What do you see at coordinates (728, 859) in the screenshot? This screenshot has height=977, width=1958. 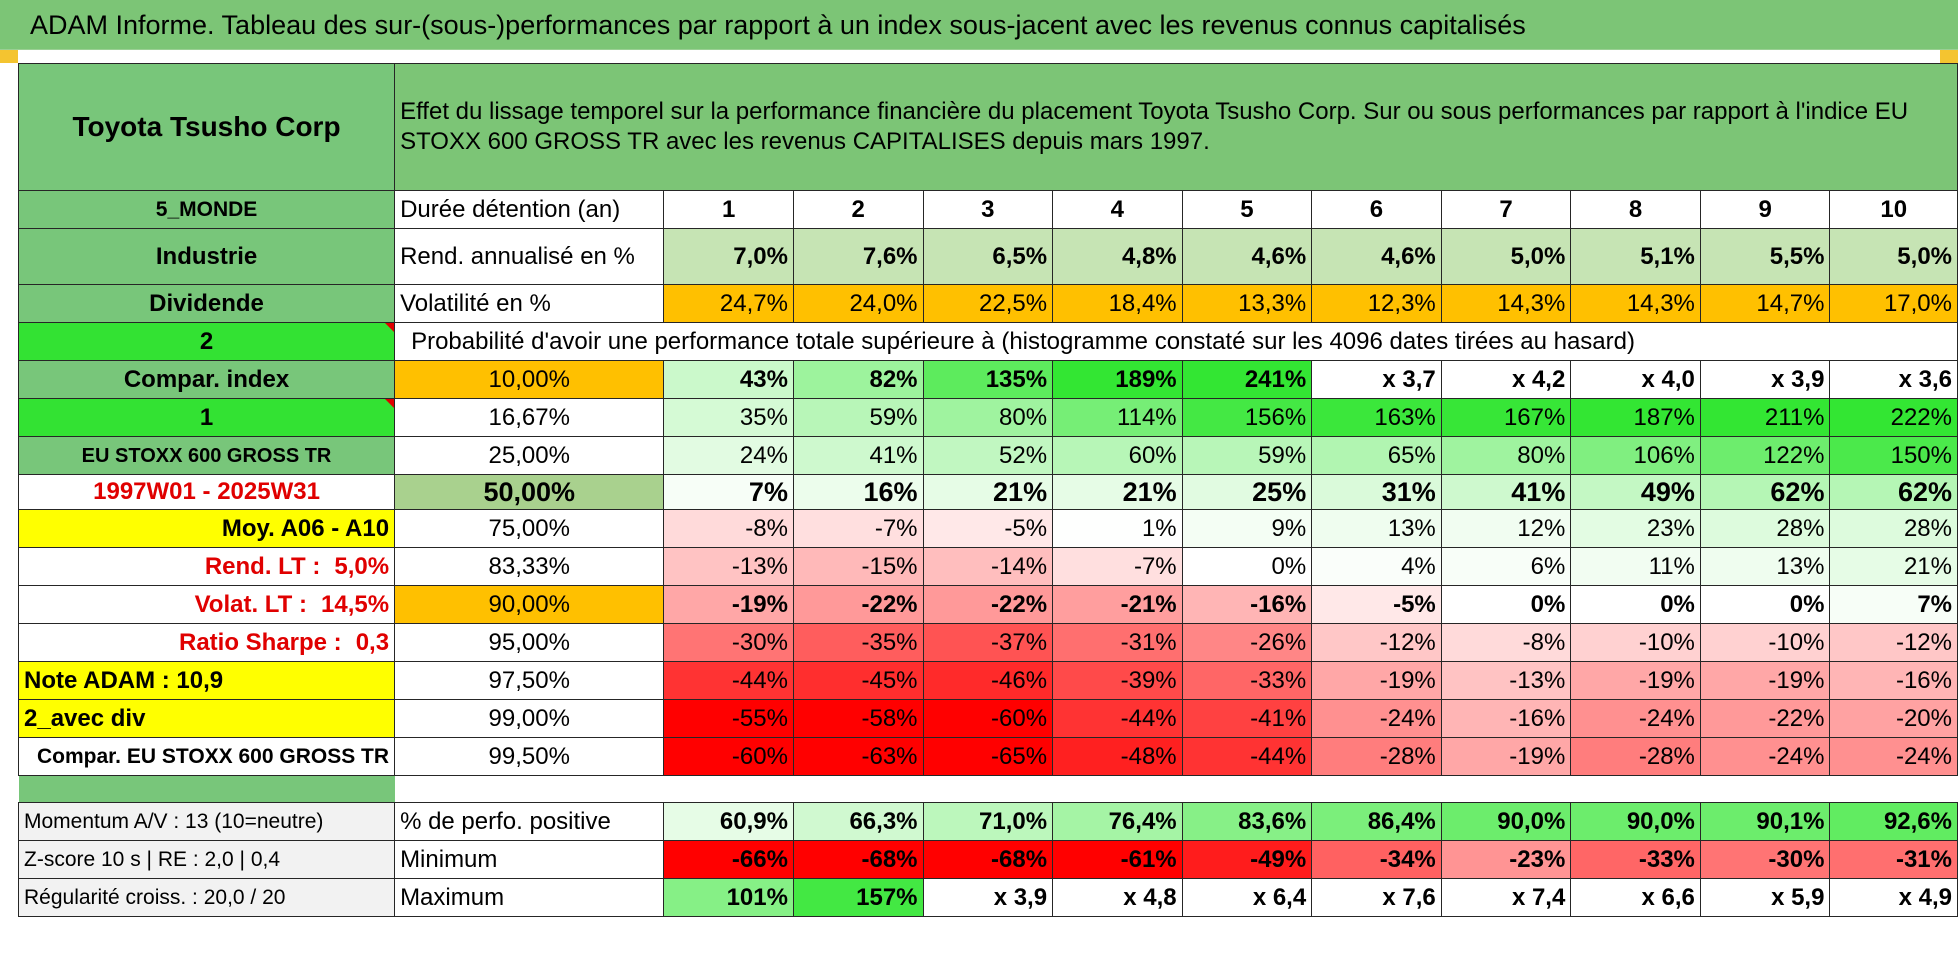 I see `minimum-cell: -66%` at bounding box center [728, 859].